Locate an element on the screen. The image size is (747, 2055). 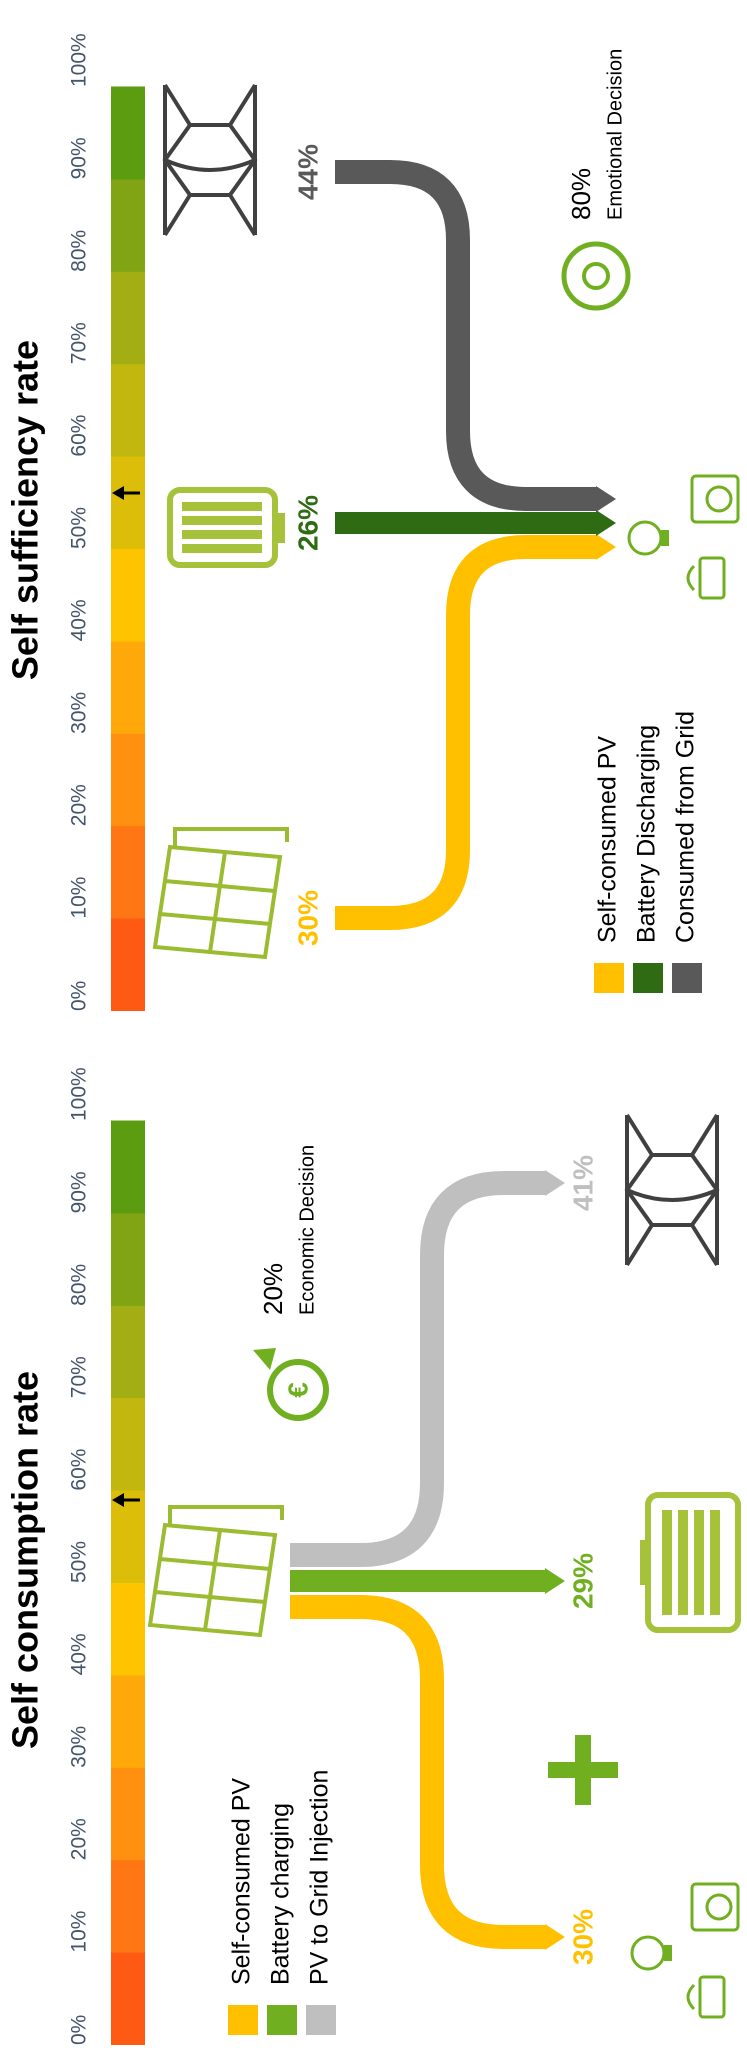
legend-label: PV to Grid Injection is located at coordinates (320, 1877).